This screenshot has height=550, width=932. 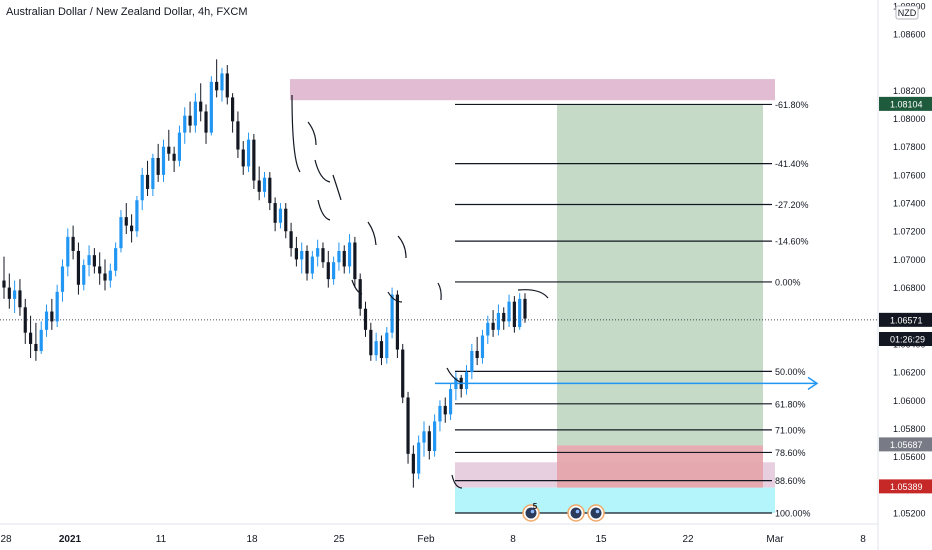 I want to click on currency-box, so click(x=907, y=12).